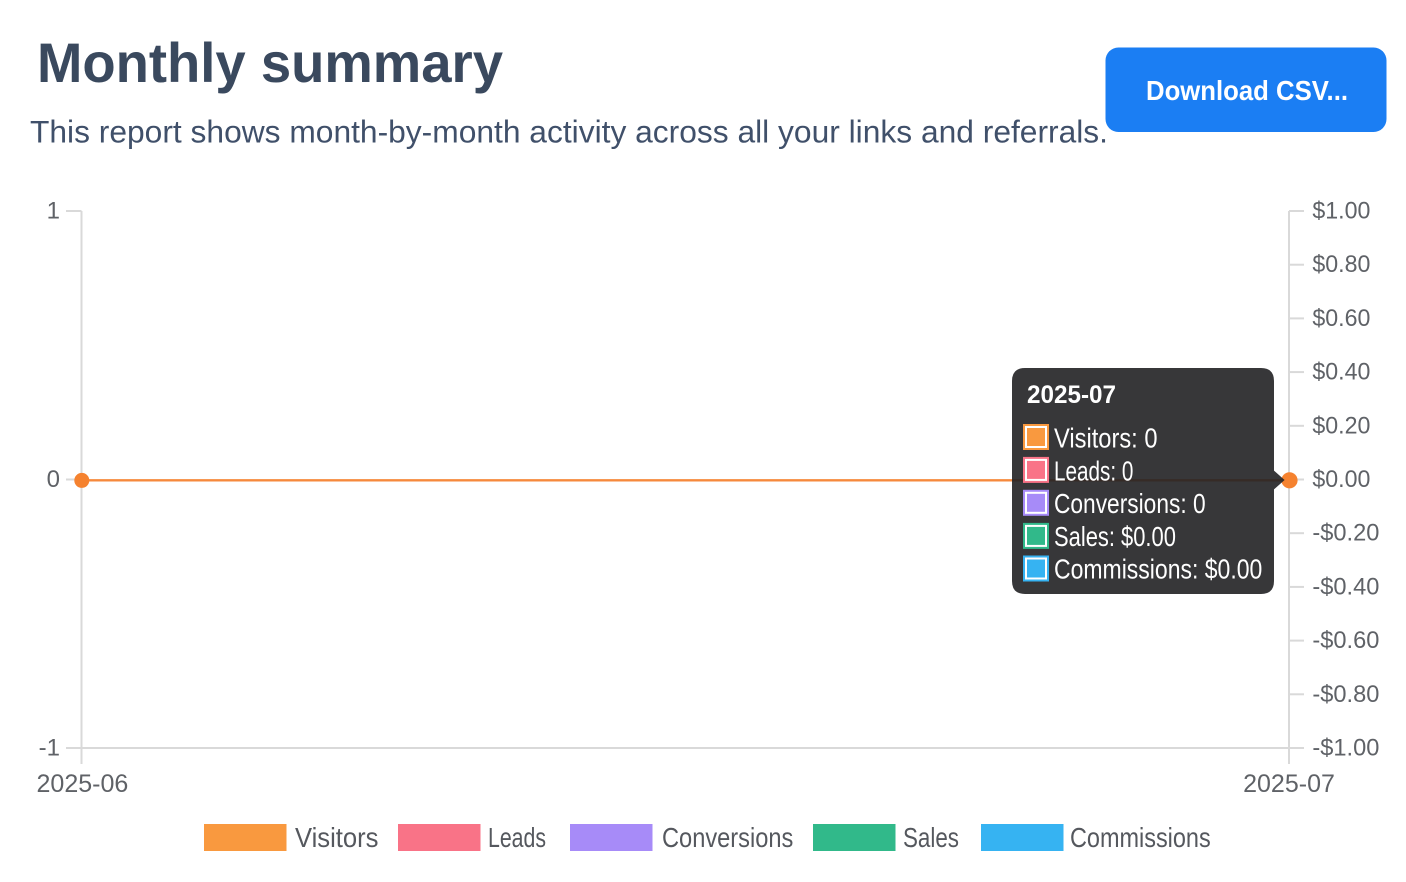 This screenshot has width=1406, height=882. Describe the element at coordinates (727, 837) in the screenshot. I see `svg-text: Conversions` at that location.